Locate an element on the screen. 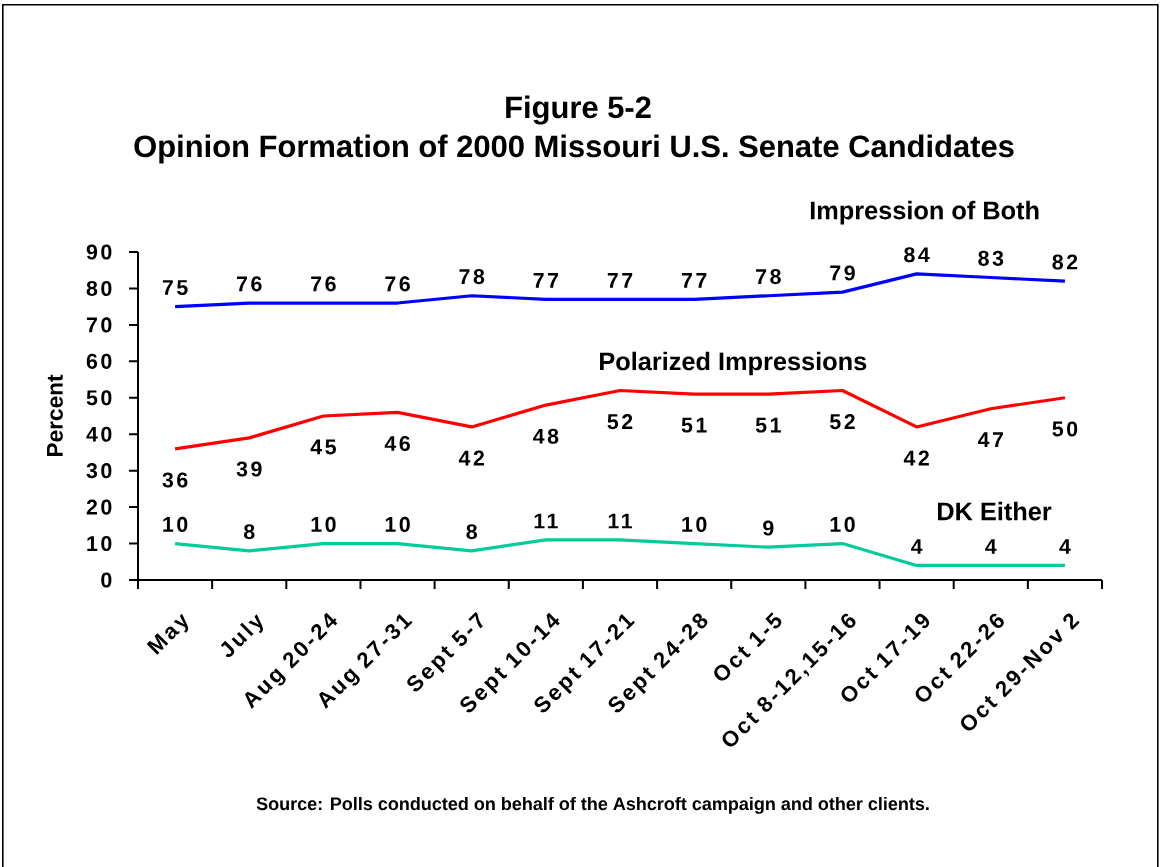  y-tick-label: 70 is located at coordinates (99, 325).